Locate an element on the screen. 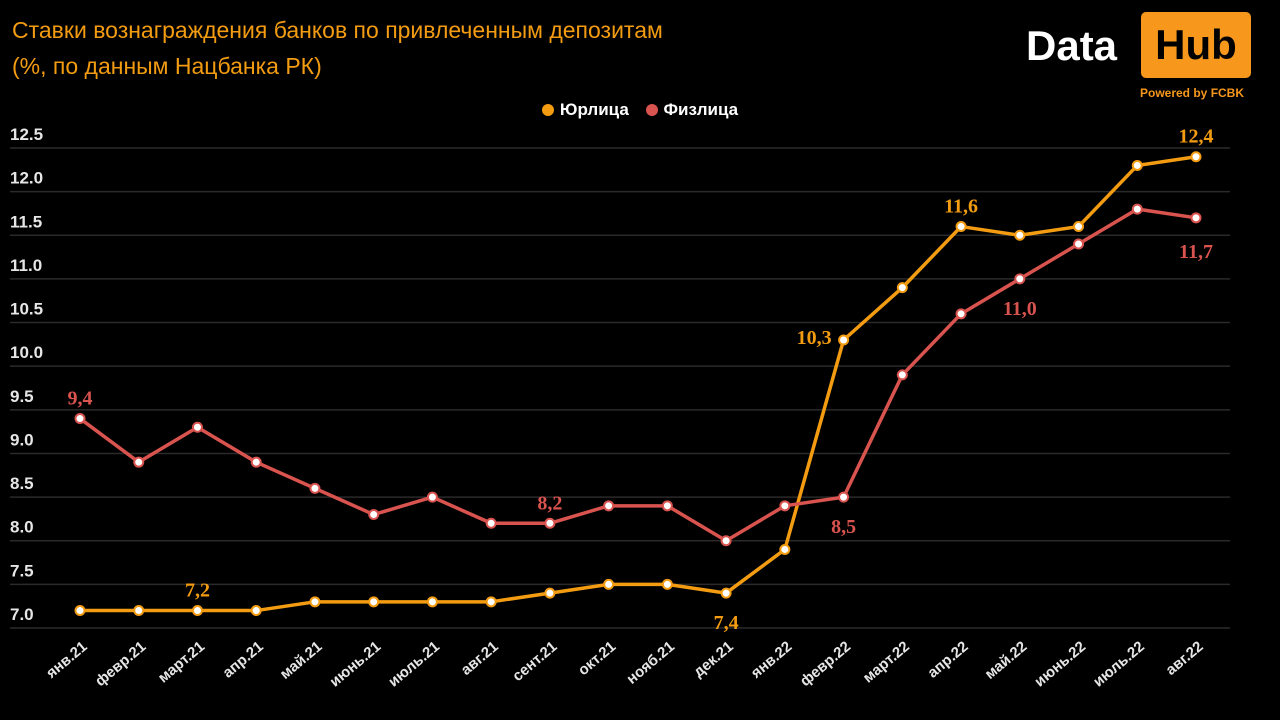 The width and height of the screenshot is (1280, 720). legend-item-1: Физлица is located at coordinates (692, 109).